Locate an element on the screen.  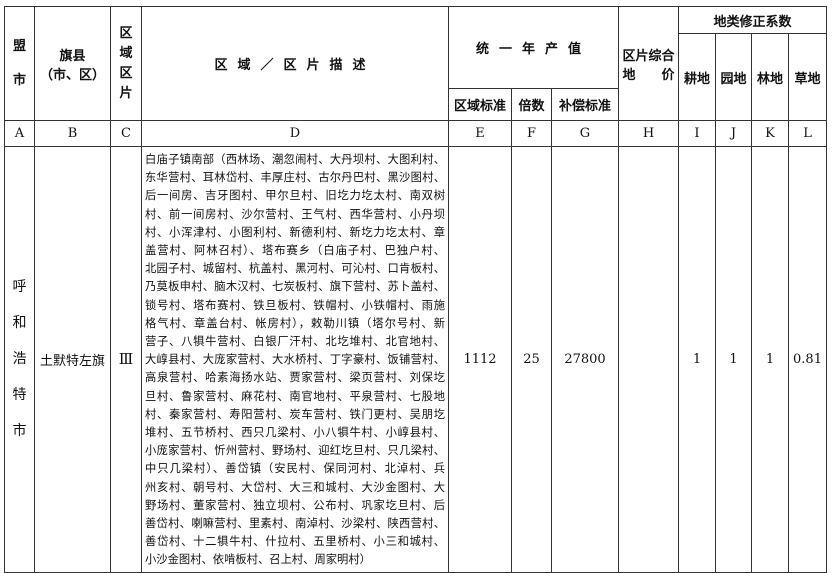
letter-k: K is located at coordinates (770, 133).